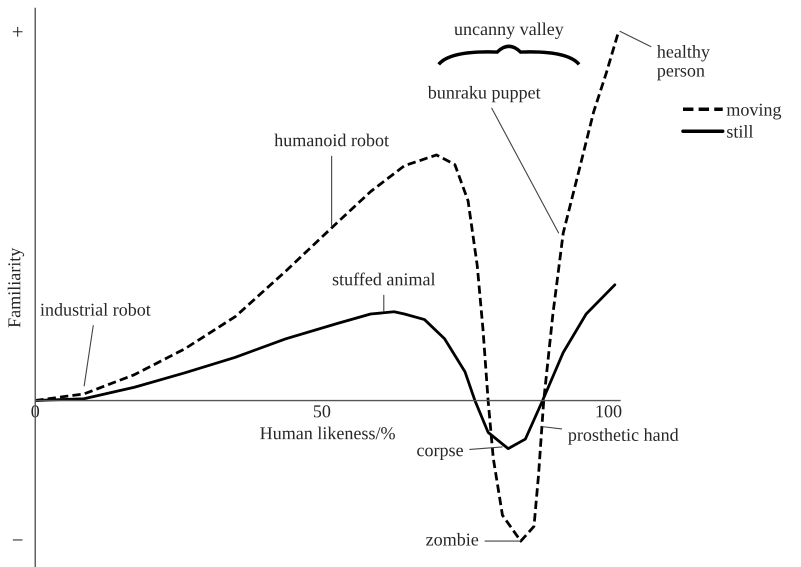 The height and width of the screenshot is (567, 801). I want to click on legend-label: still, so click(740, 131).